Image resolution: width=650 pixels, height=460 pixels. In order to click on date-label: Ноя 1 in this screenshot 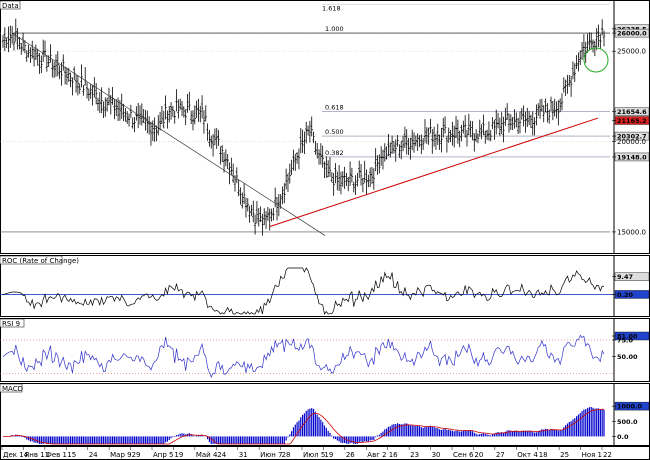, I will do `click(592, 455)`.